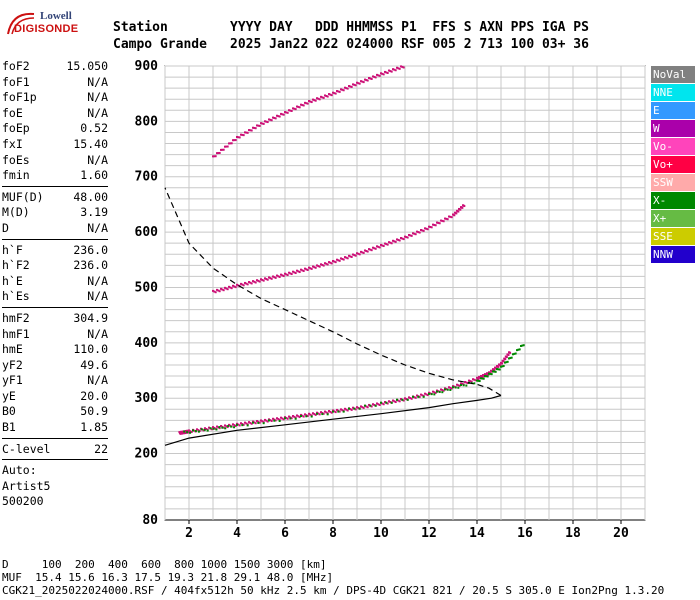 The image size is (700, 600). What do you see at coordinates (147, 454) in the screenshot?
I see `y-tick-label: 200` at bounding box center [147, 454].